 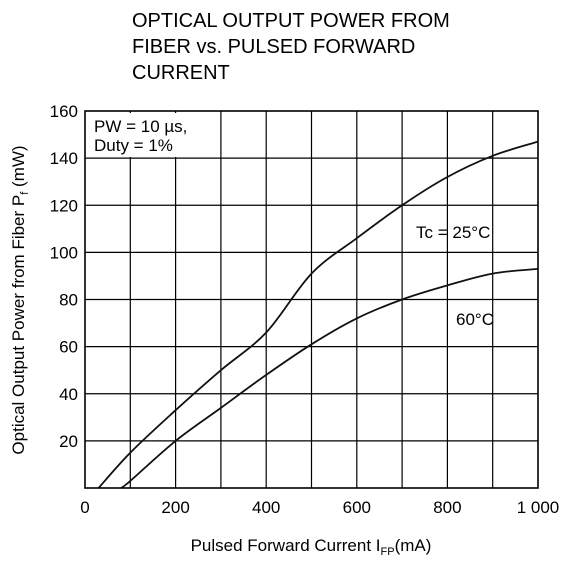 I want to click on y-axis-label: Optical Output Power from Fiber Pf (mW), so click(x=20, y=299).